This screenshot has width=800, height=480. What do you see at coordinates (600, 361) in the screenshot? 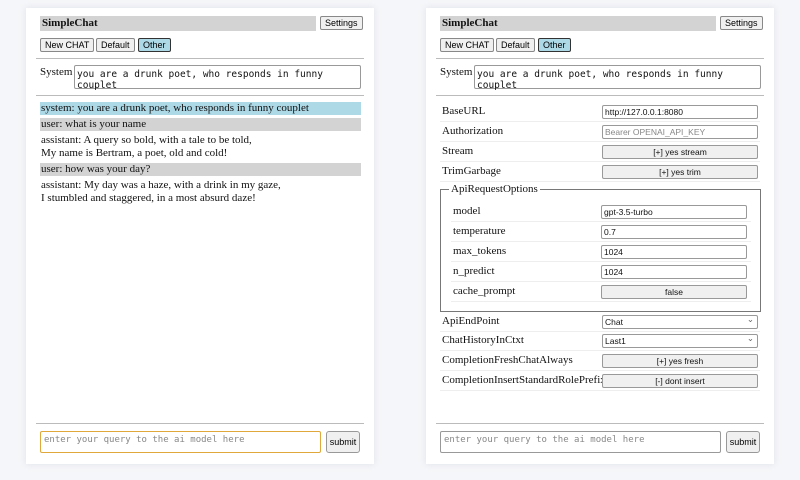
I see `setting-fresh-chat: CompletionFreshChatAlways [+] yes fresh` at bounding box center [600, 361].